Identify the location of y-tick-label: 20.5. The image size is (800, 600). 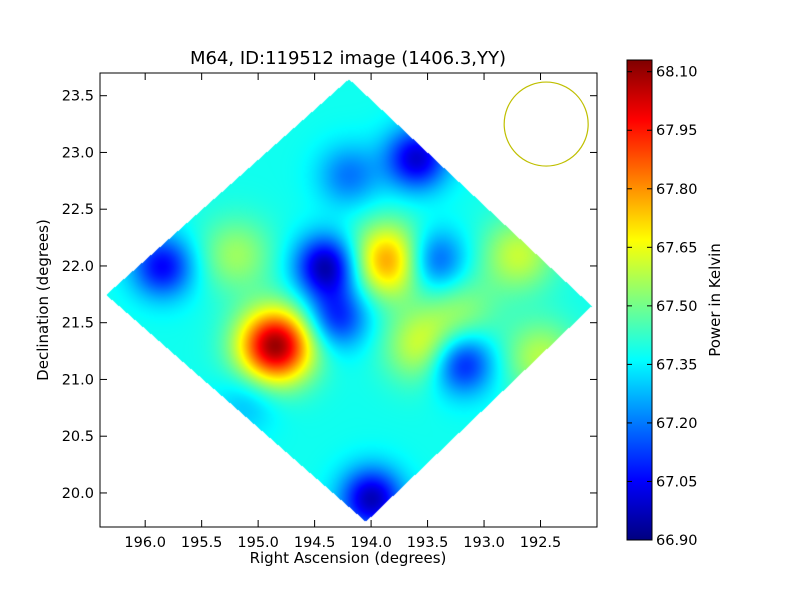
(78, 437).